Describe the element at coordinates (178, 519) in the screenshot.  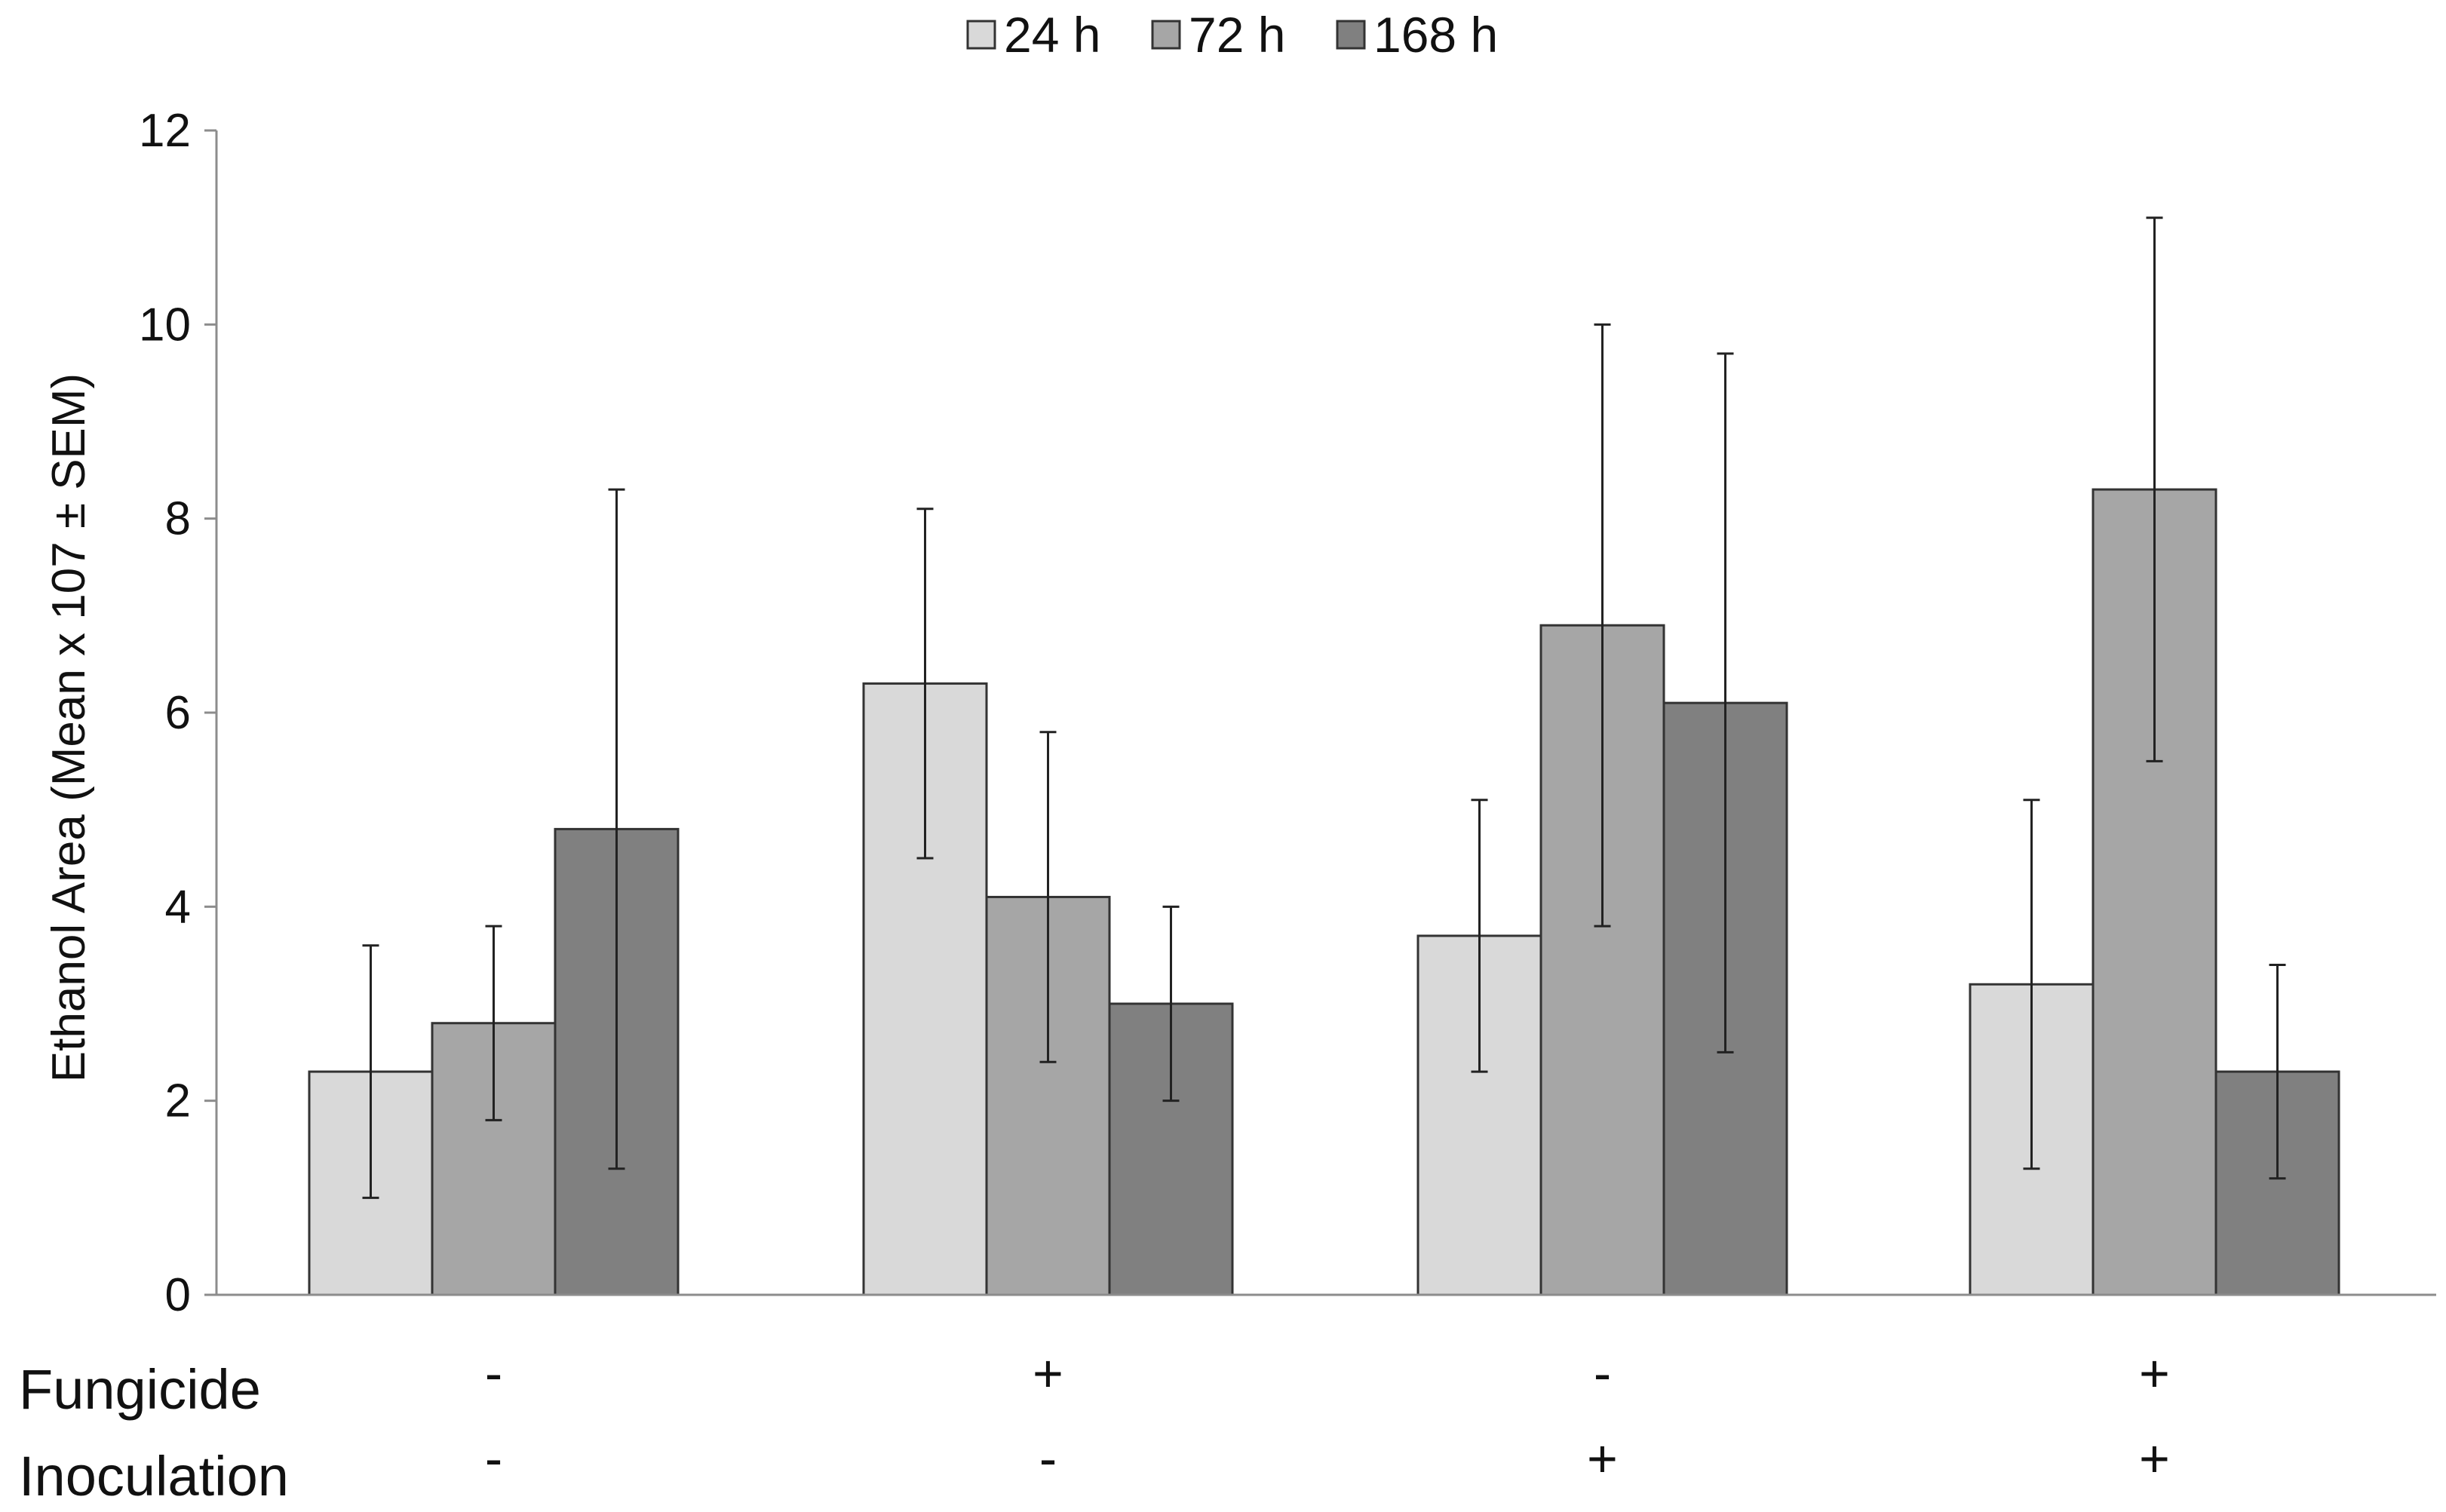
I see `y-tick-label: 8` at that location.